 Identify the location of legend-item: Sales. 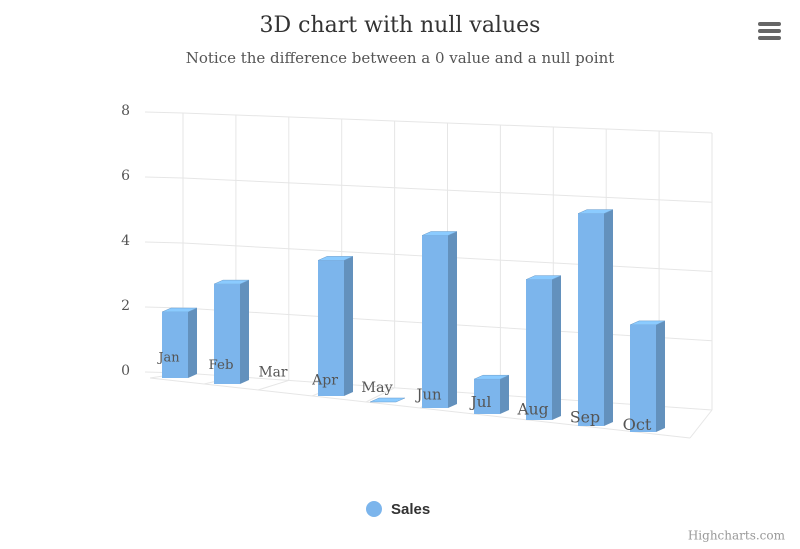
(398, 509).